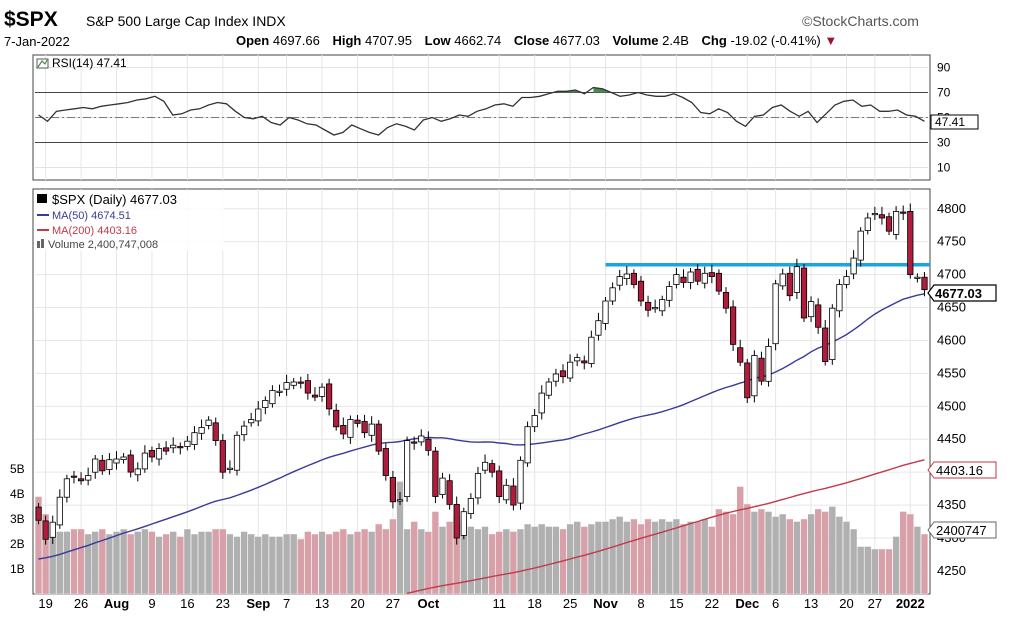 The image size is (1024, 620). I want to click on x-tick-label: 25, so click(570, 603).